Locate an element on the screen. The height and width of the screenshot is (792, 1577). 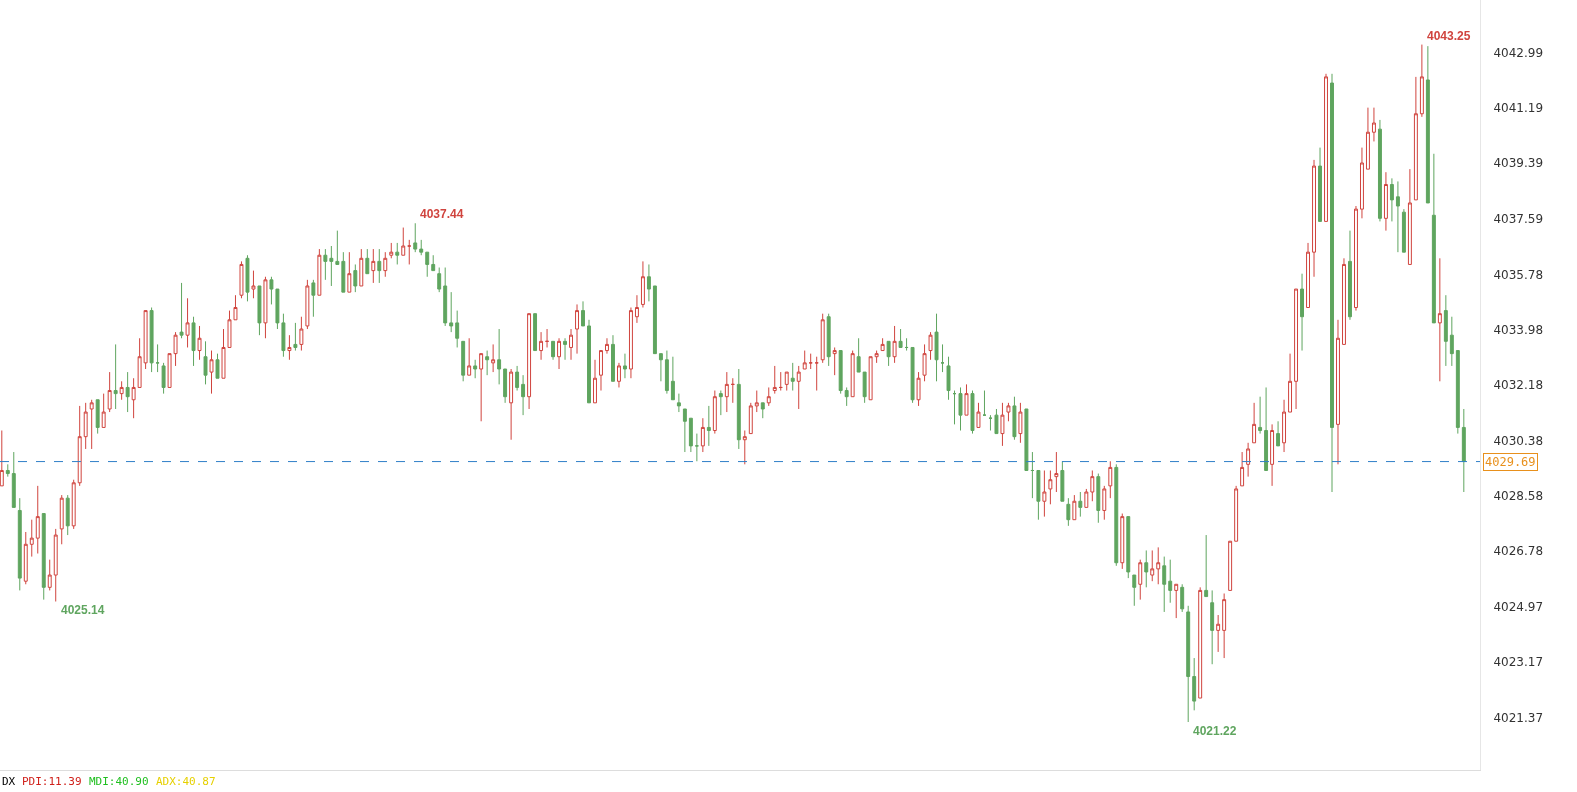
text: PDI:11.39 is located at coordinates (52, 781).